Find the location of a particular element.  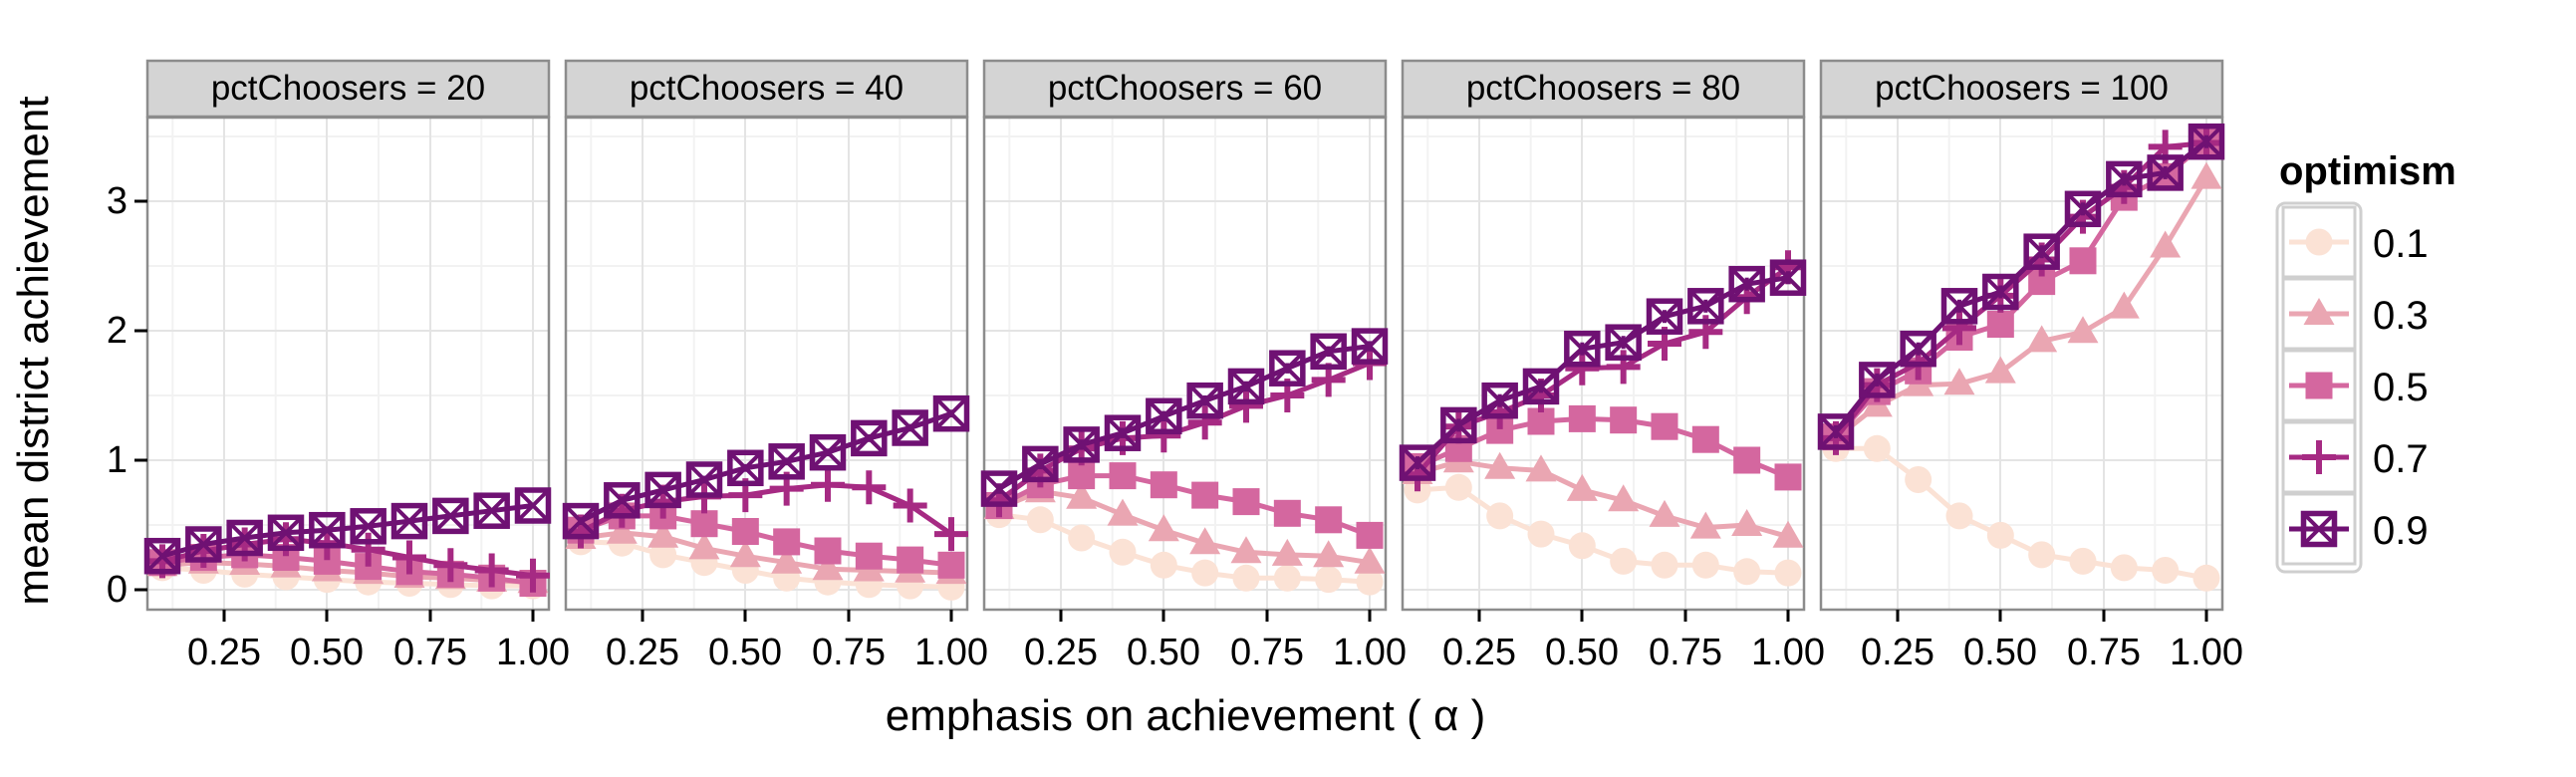

series-optimism-0.3 is located at coordinates (766, 550).